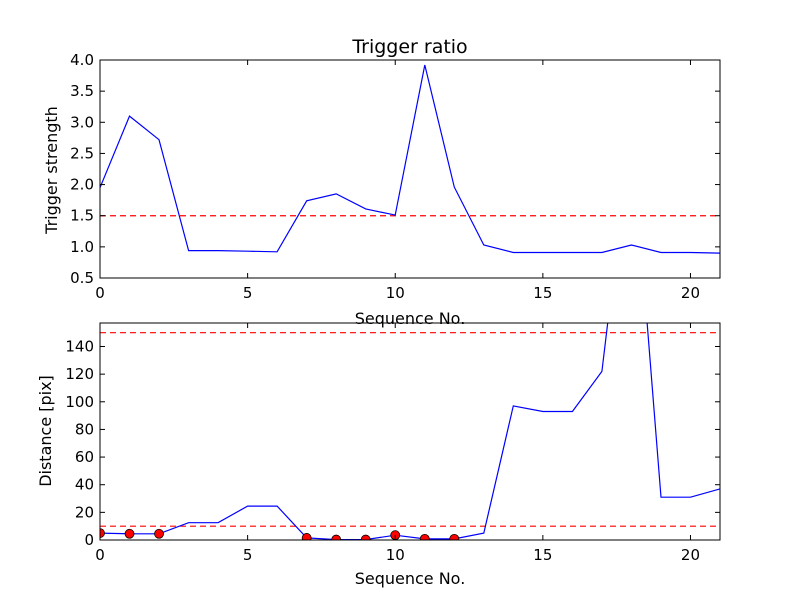 The width and height of the screenshot is (800, 600). I want to click on bottom-x-tick-label: 20, so click(690, 555).